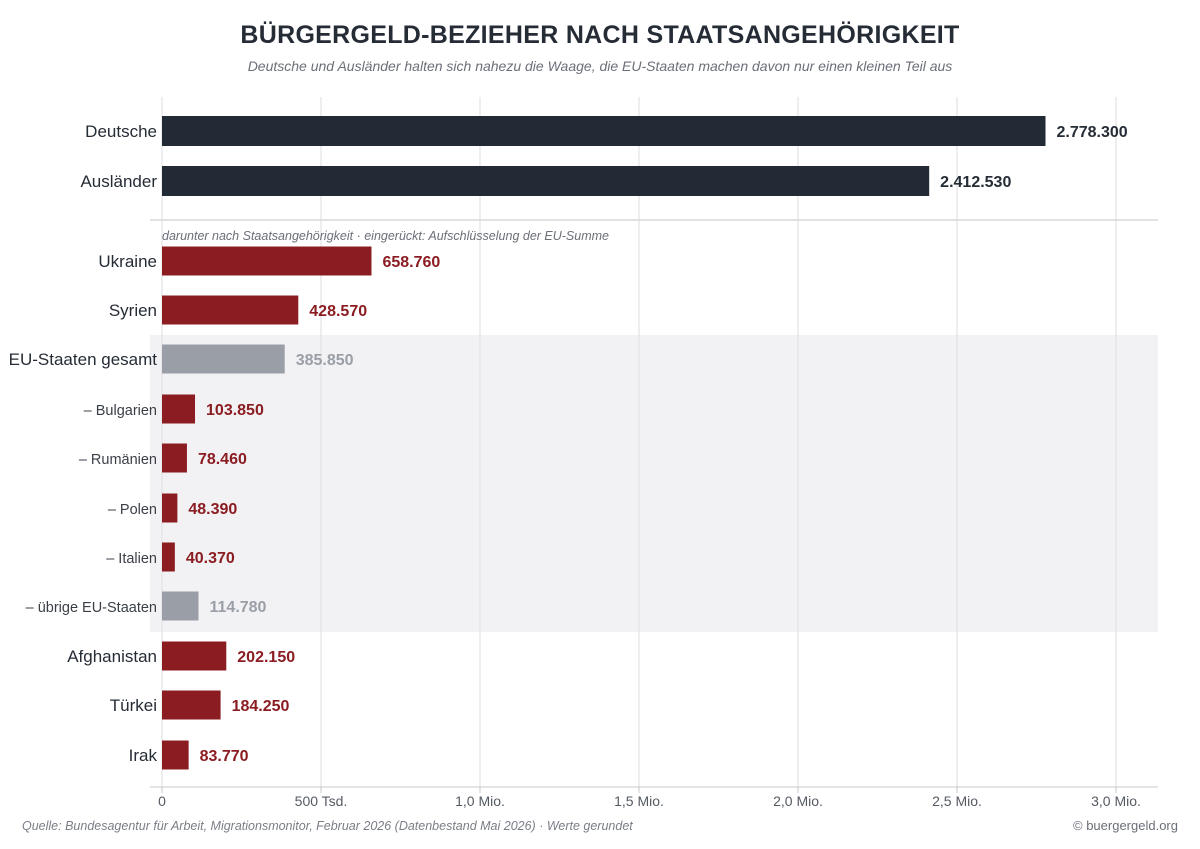 Image resolution: width=1200 pixels, height=849 pixels. What do you see at coordinates (132, 510) in the screenshot?
I see `category-label-7: – Polen` at bounding box center [132, 510].